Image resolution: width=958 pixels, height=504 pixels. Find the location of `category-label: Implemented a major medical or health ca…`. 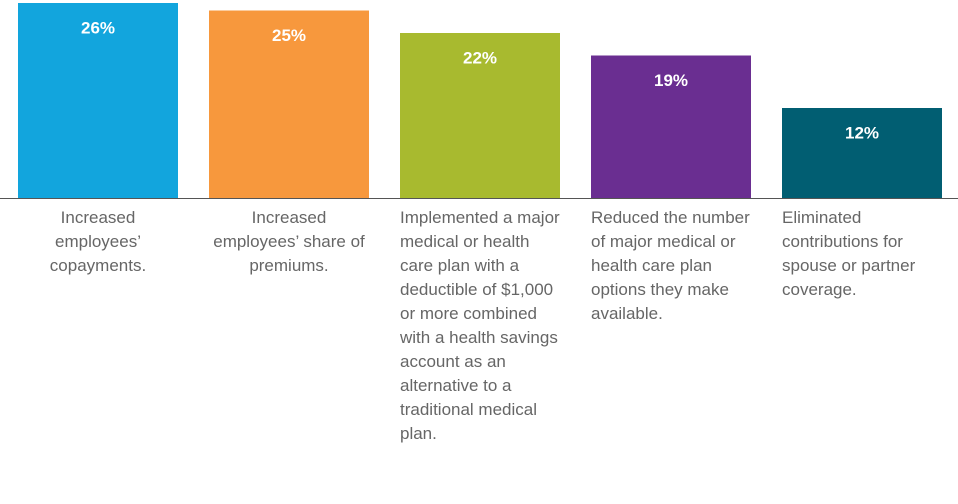

category-label: Implemented a major medical or health ca… is located at coordinates (480, 325).